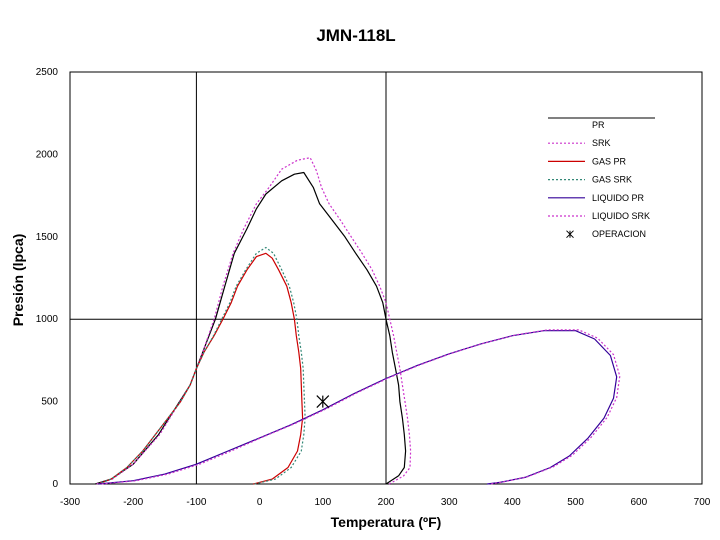 This screenshot has height=540, width=720. Describe the element at coordinates (512, 502) in the screenshot. I see `x-tick-label: 400` at that location.